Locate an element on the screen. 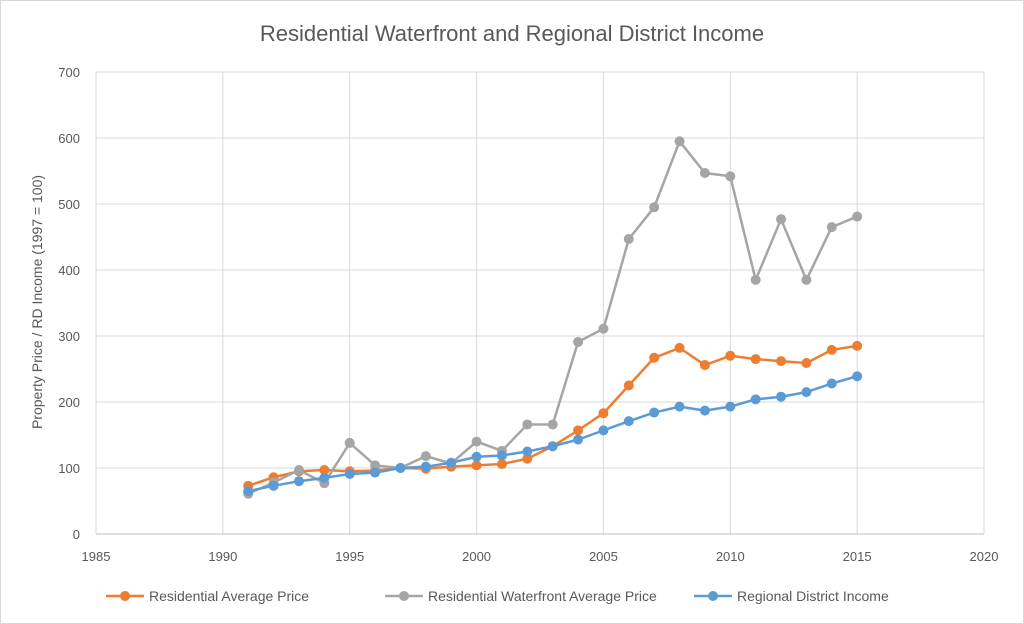  legend-entry: Regional District Income is located at coordinates (791, 596).